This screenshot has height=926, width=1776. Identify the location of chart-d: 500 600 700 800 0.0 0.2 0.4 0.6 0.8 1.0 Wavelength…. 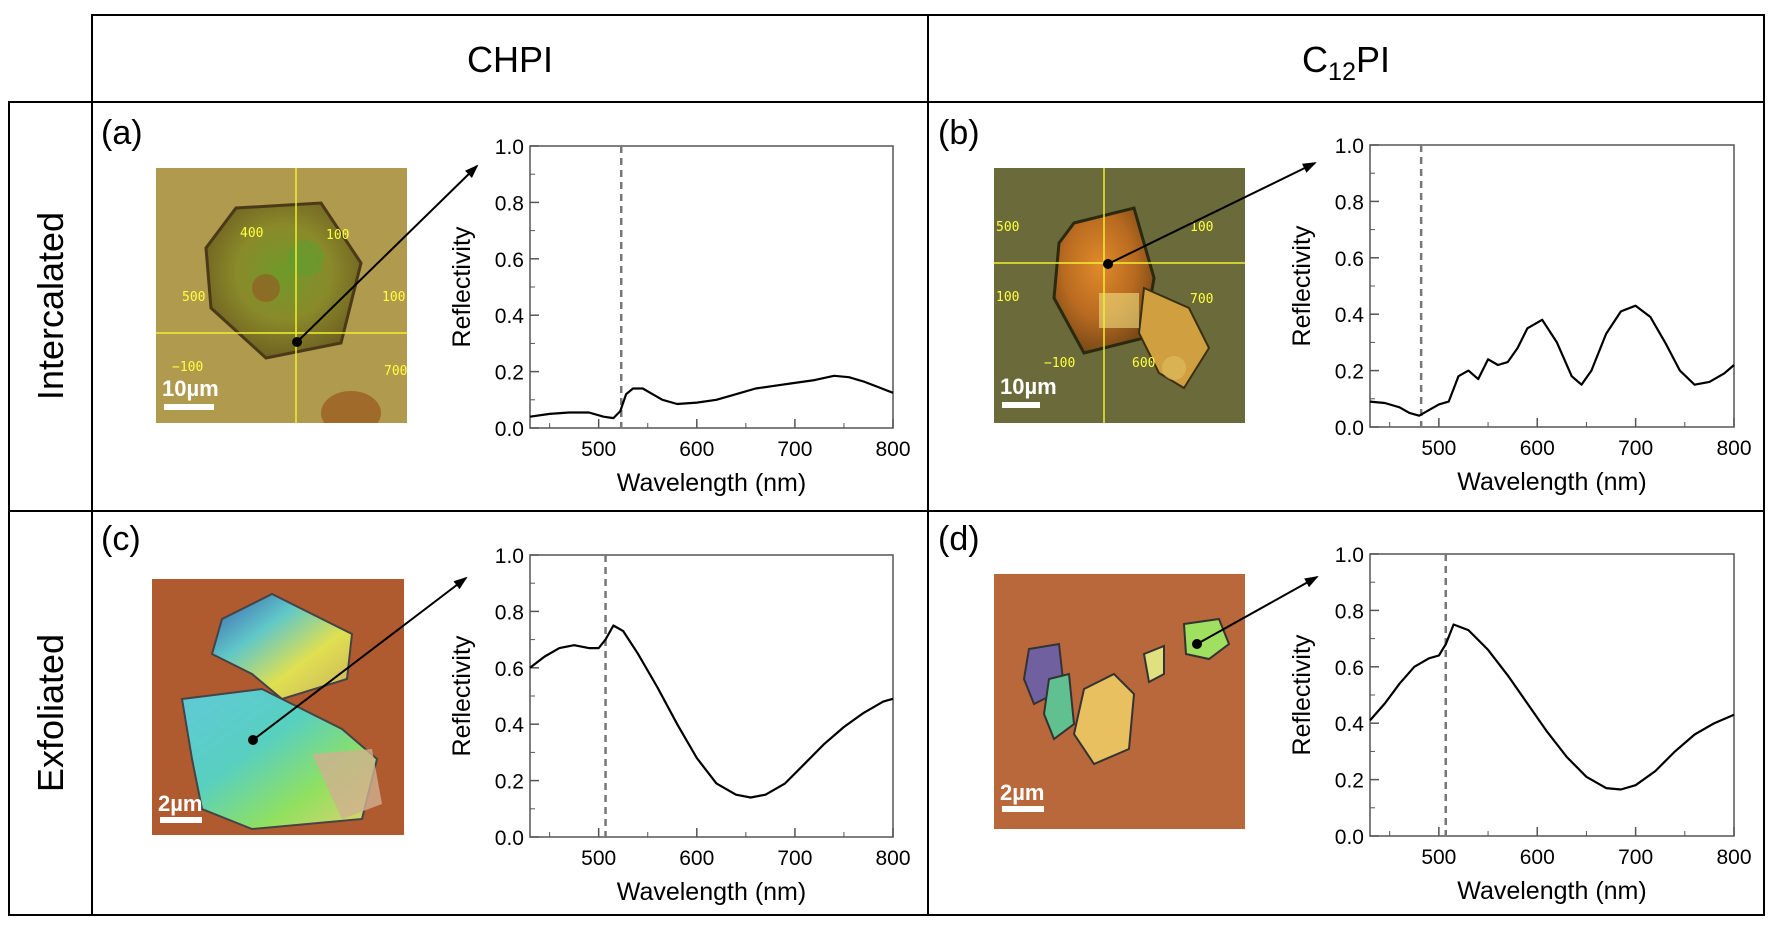
(1520, 724).